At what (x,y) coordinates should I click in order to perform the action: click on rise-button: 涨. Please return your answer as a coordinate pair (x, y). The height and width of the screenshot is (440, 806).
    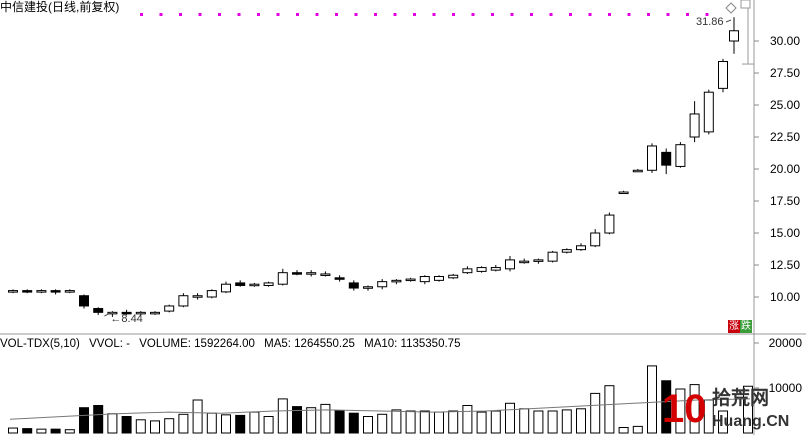
    Looking at the image, I should click on (734, 326).